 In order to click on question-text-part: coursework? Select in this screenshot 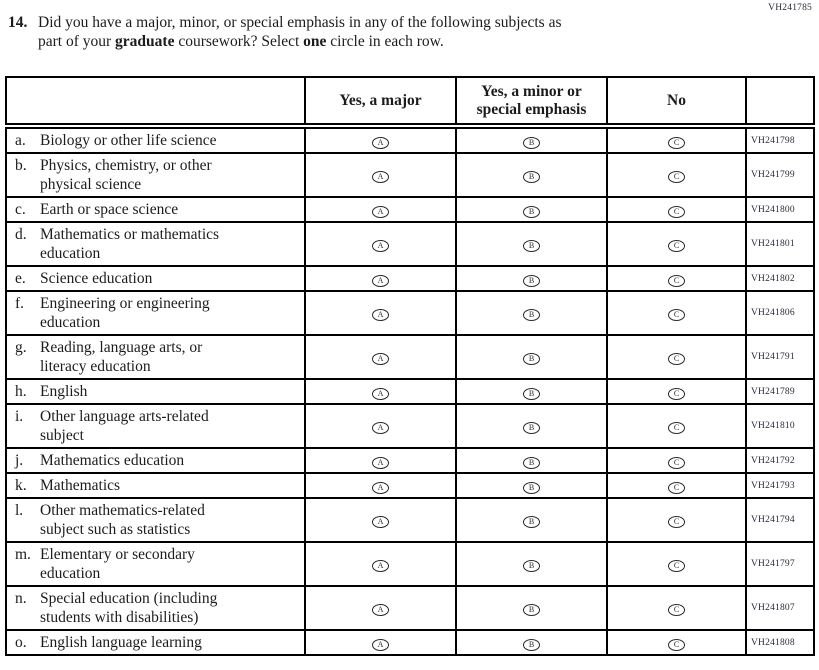, I will do `click(239, 41)`.